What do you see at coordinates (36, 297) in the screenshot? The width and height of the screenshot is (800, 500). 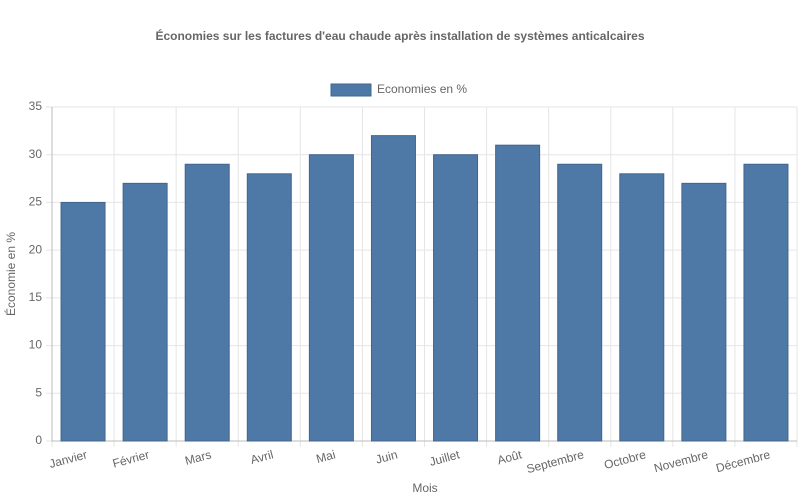 I see `y-tick-label: 15` at bounding box center [36, 297].